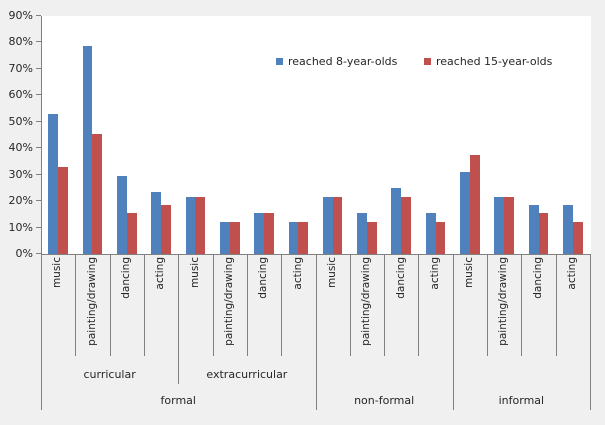 The width and height of the screenshot is (605, 425). I want to click on y-axis-tick-label: 20%, so click(20, 201).